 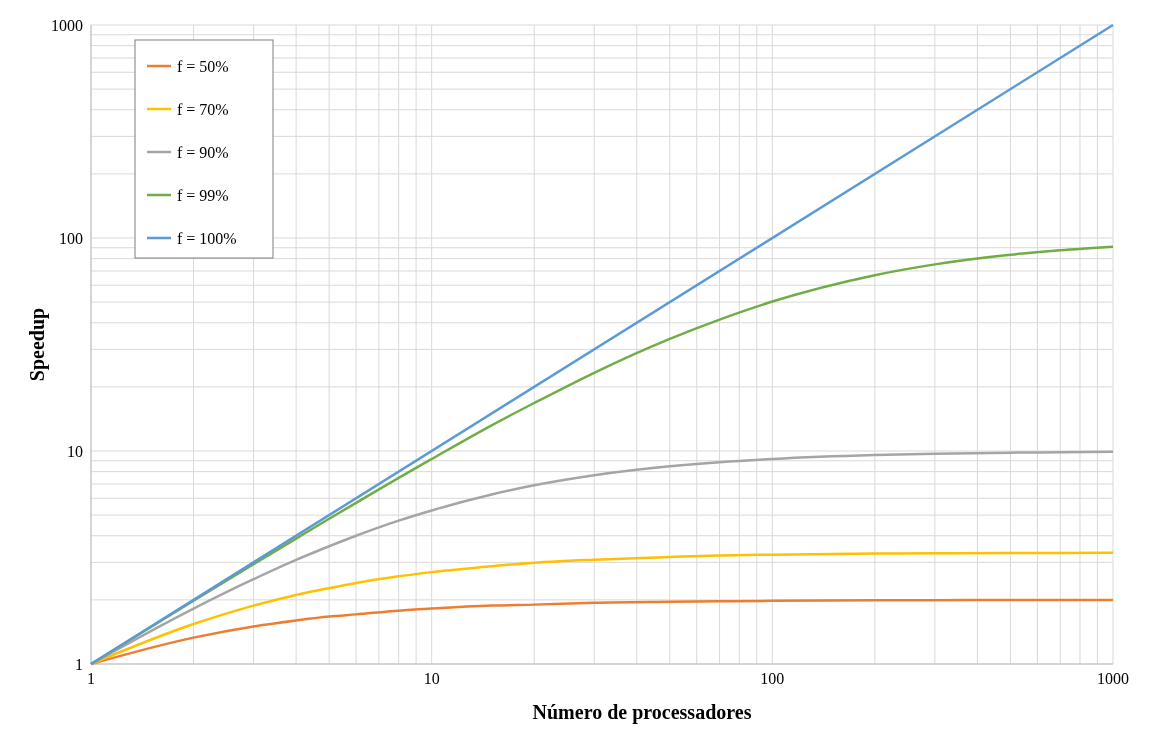 What do you see at coordinates (71, 238) in the screenshot?
I see `y-tick-label: 100` at bounding box center [71, 238].